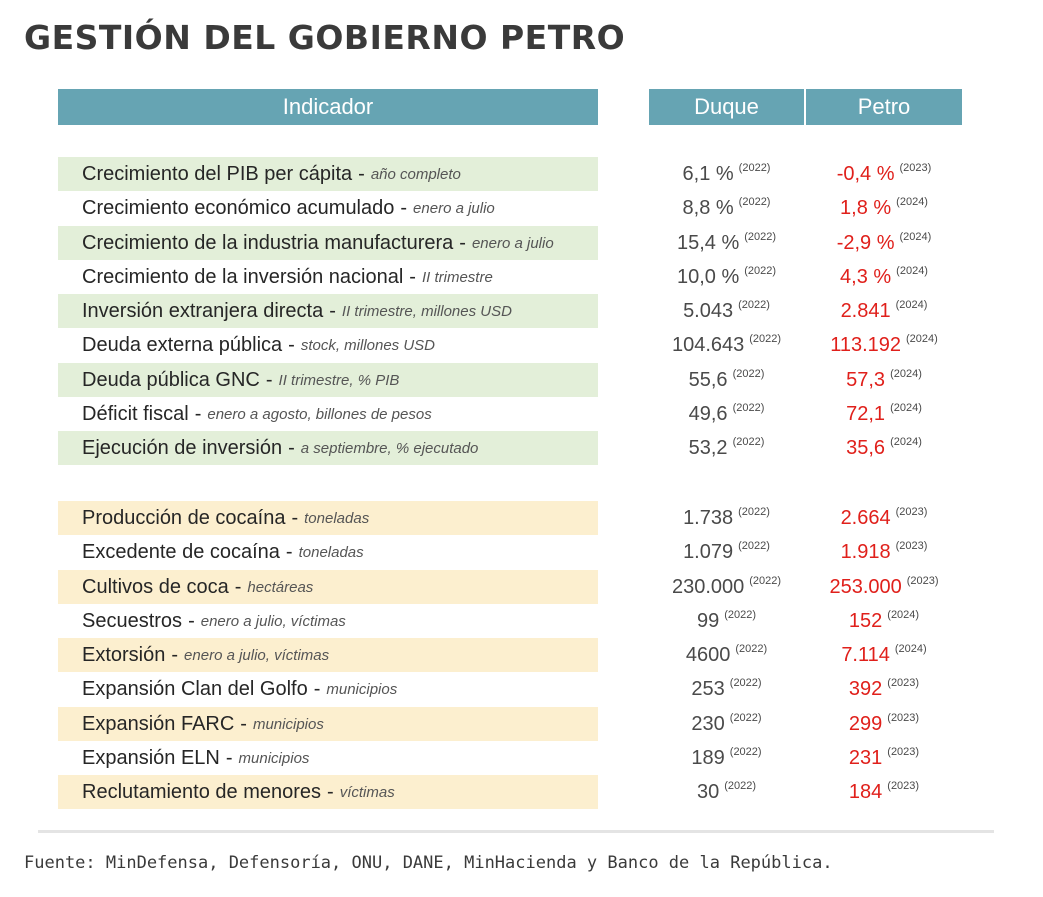 The width and height of the screenshot is (1043, 897). I want to click on divider, so click(516, 831).